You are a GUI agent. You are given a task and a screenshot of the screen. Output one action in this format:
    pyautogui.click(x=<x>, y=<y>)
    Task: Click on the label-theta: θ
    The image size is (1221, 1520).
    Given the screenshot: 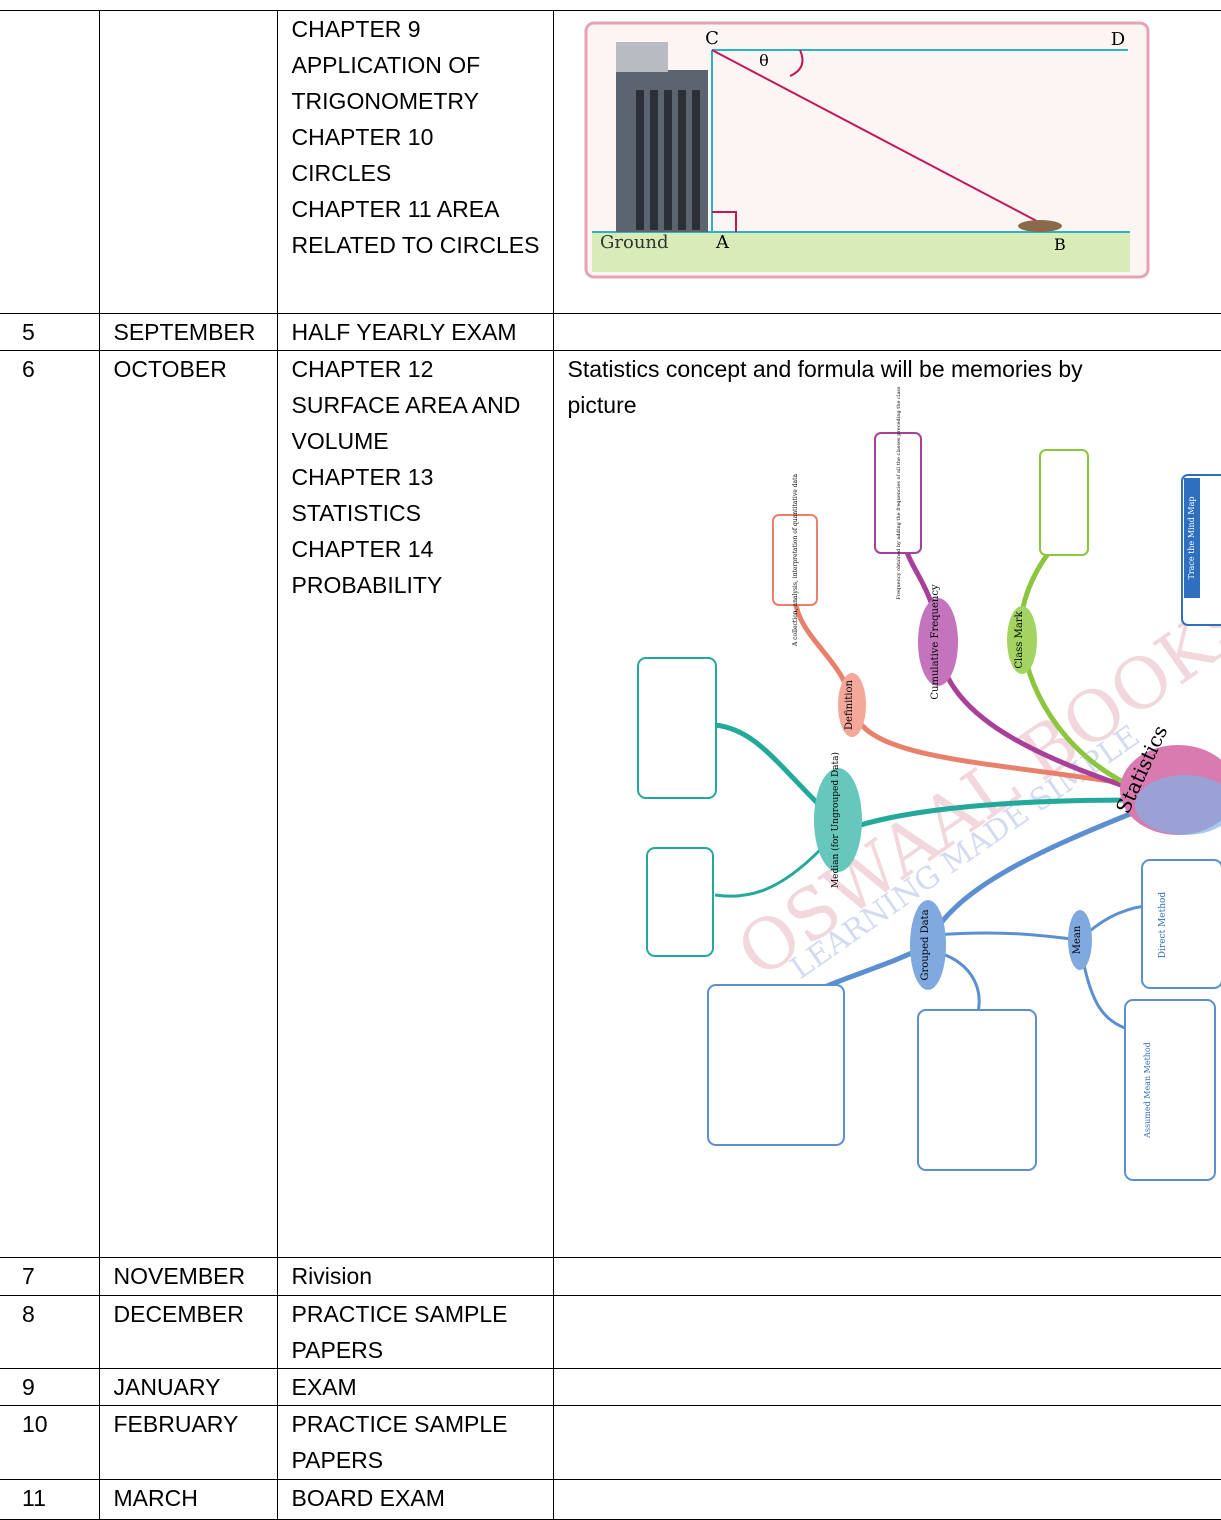 What is the action you would take?
    pyautogui.click(x=764, y=60)
    